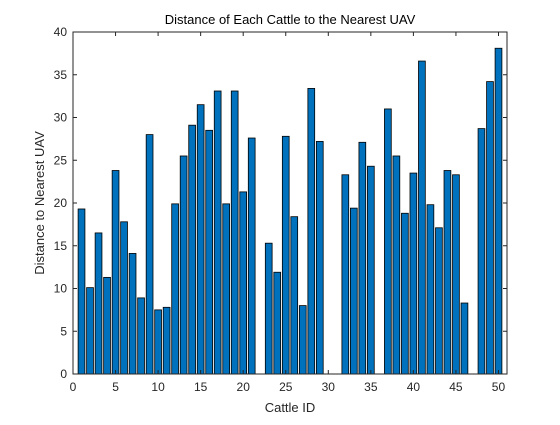 This screenshot has width=560, height=425. Describe the element at coordinates (201, 387) in the screenshot. I see `x-tick-label: 15` at that location.